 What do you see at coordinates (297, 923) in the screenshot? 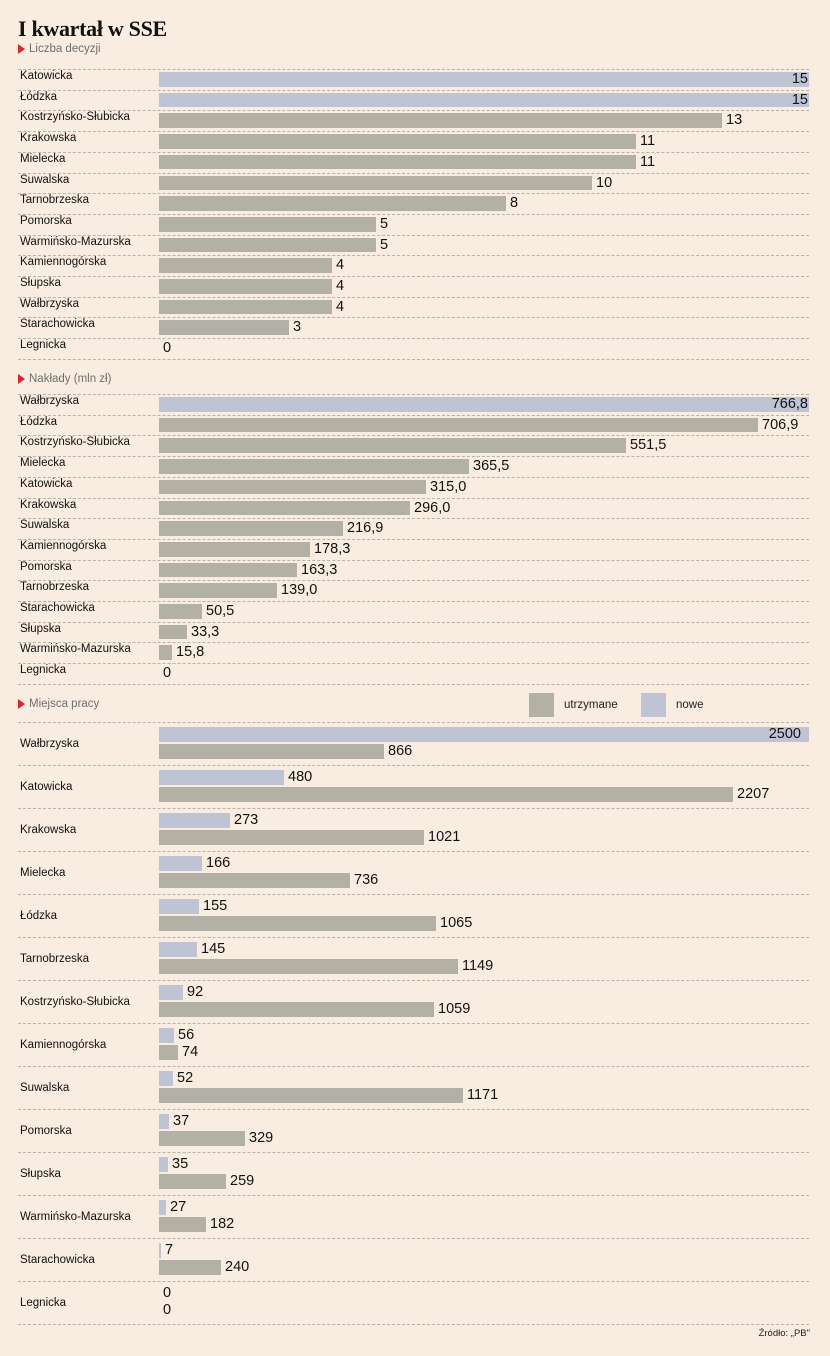
I see `bar-retained-lodzka` at bounding box center [297, 923].